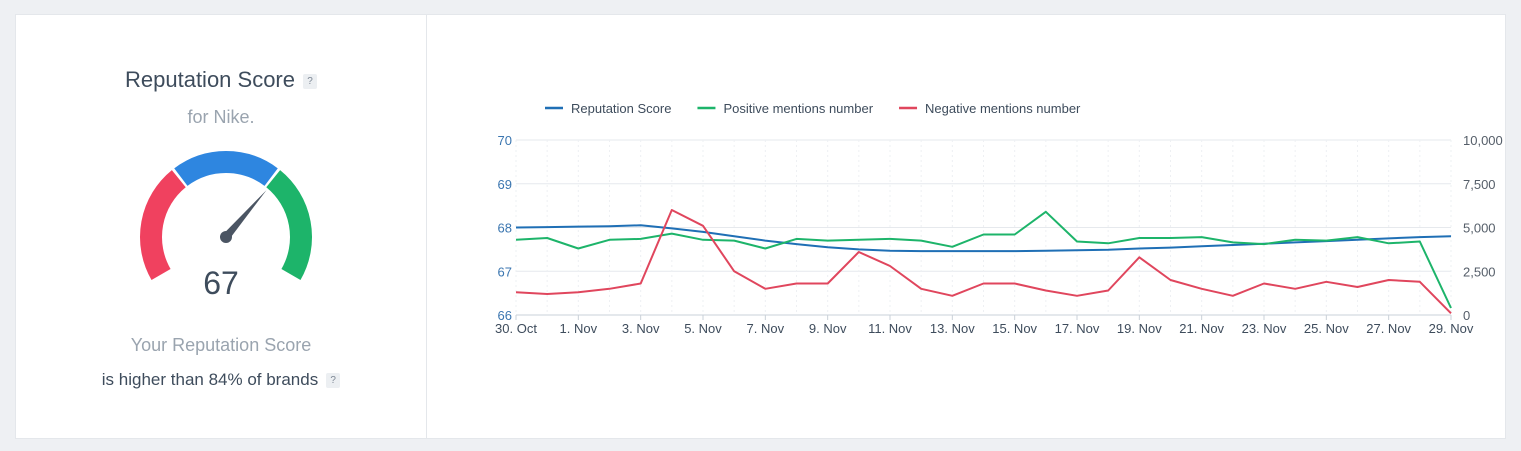 The width and height of the screenshot is (1521, 451). Describe the element at coordinates (226, 169) in the screenshot. I see `gauge-mid-segment` at that location.